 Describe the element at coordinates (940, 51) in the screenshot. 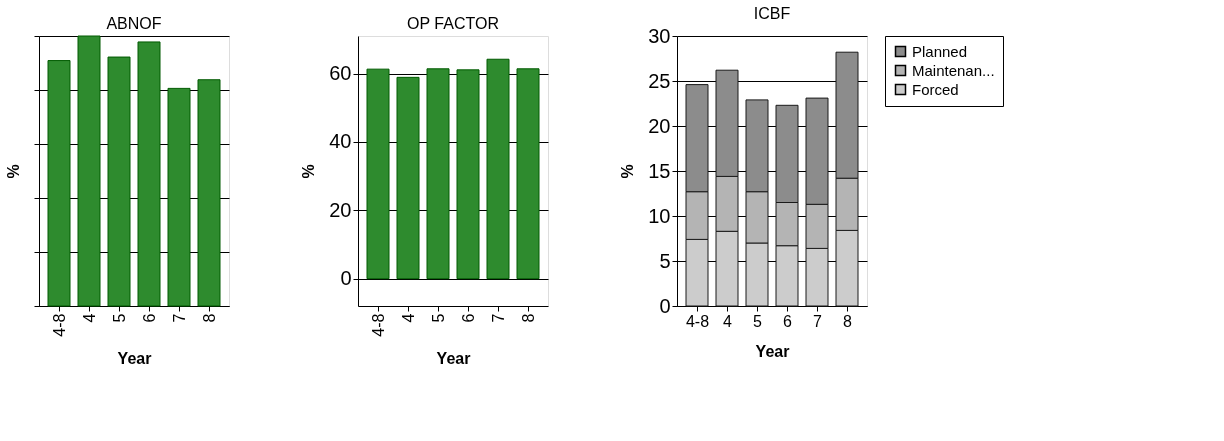

I see `legend-label: Planned` at that location.